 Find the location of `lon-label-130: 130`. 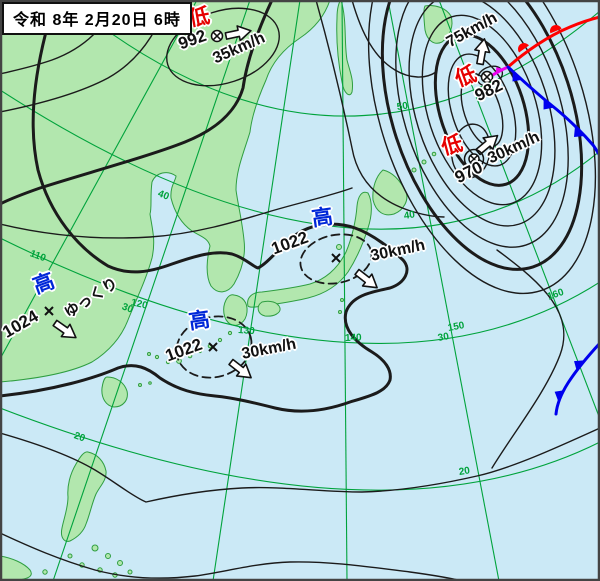

lon-label-130: 130 is located at coordinates (246, 331).